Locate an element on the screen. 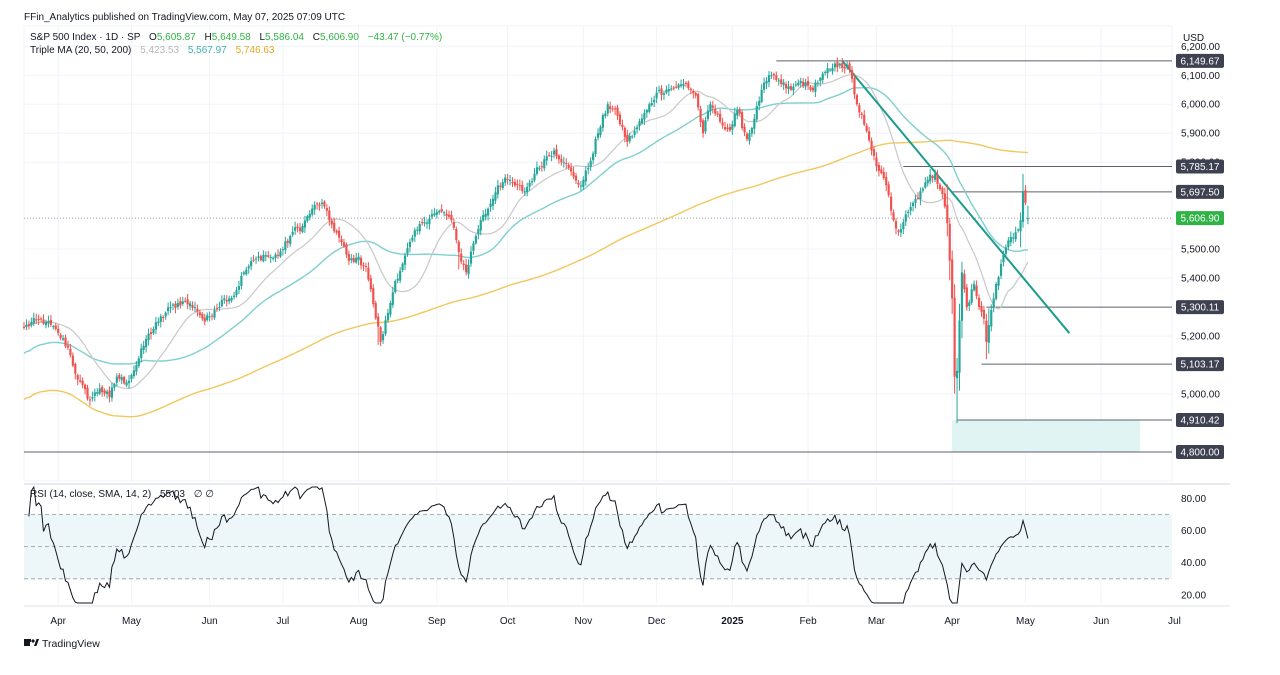 This screenshot has height=675, width=1280. symbol-name: S&P 500 Index · 1D · SP is located at coordinates (85, 37).